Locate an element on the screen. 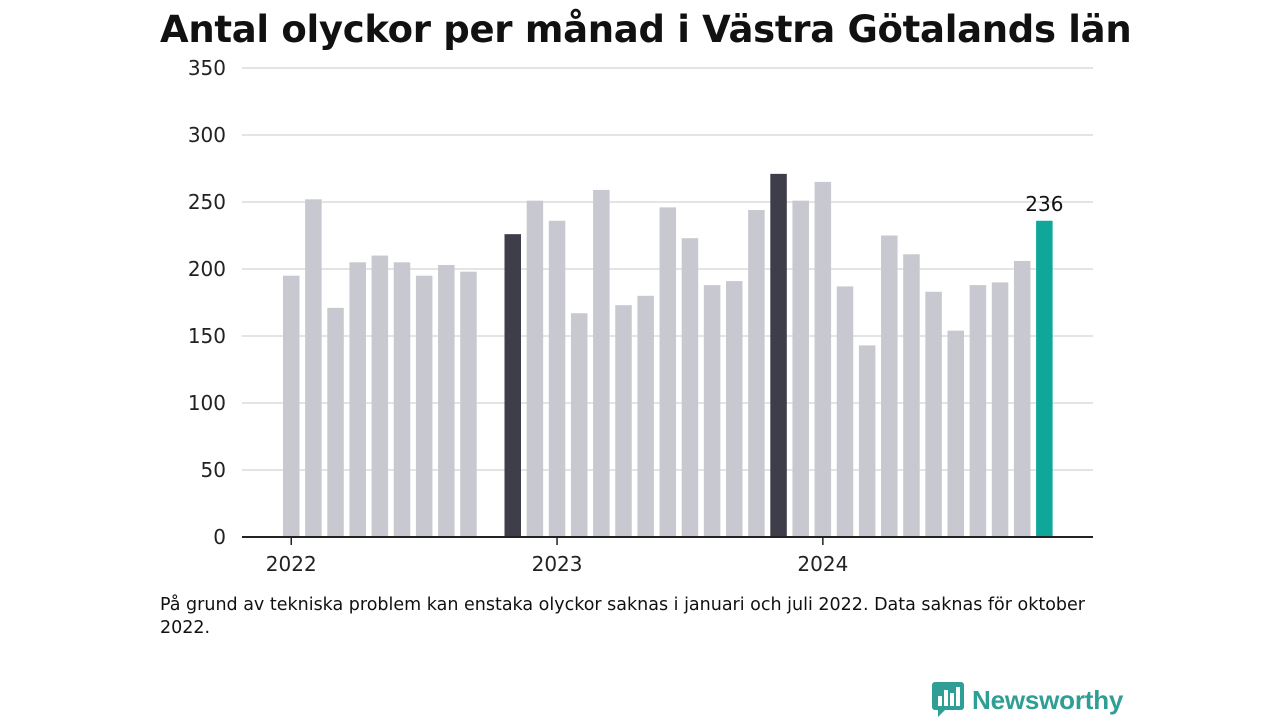  y-tick-label: 100 is located at coordinates (207, 403).